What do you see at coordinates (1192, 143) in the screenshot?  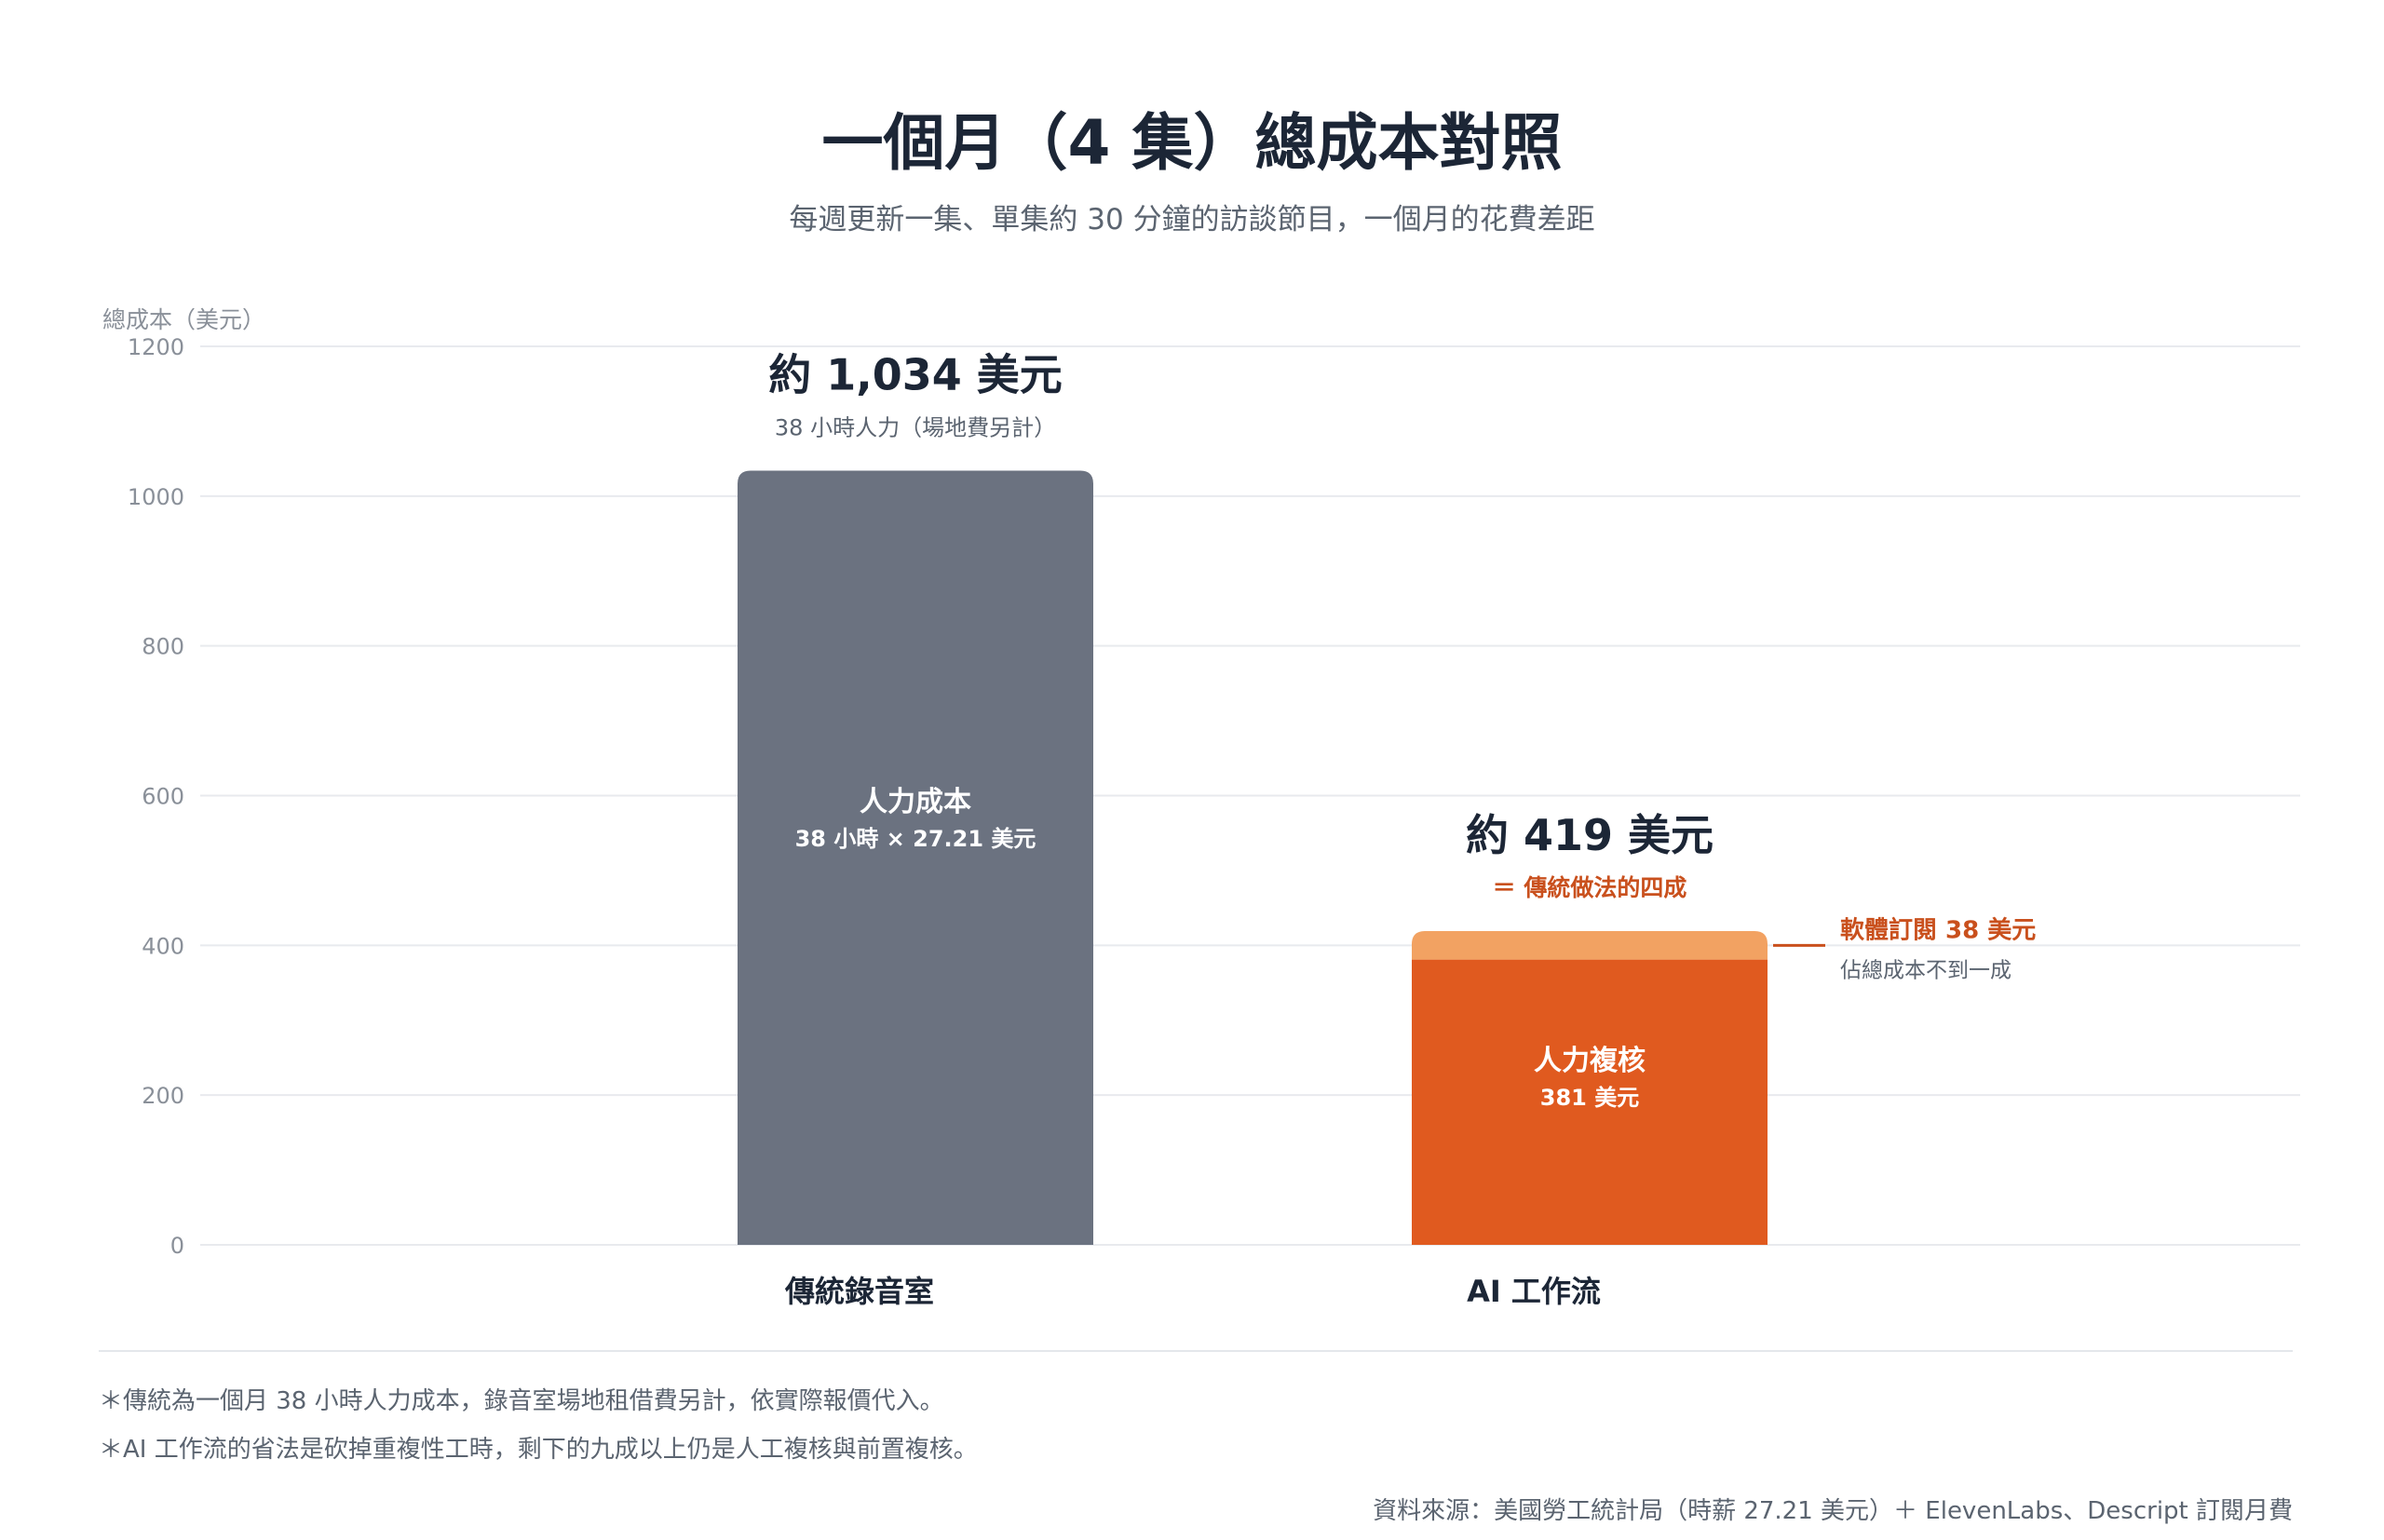 I see `chart-title: 一個月（4 集）總成本對照` at bounding box center [1192, 143].